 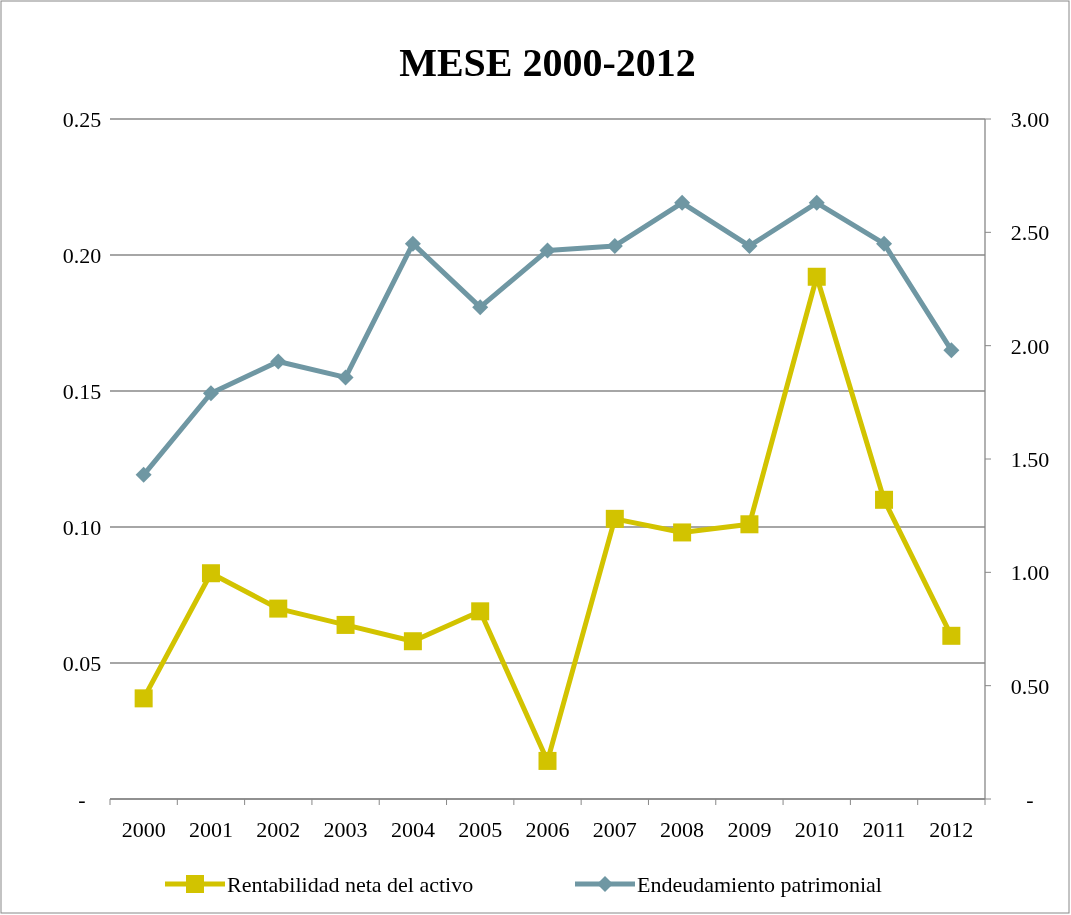 What do you see at coordinates (759, 884) in the screenshot?
I see `legend-label: Endeudamiento patrimonial` at bounding box center [759, 884].